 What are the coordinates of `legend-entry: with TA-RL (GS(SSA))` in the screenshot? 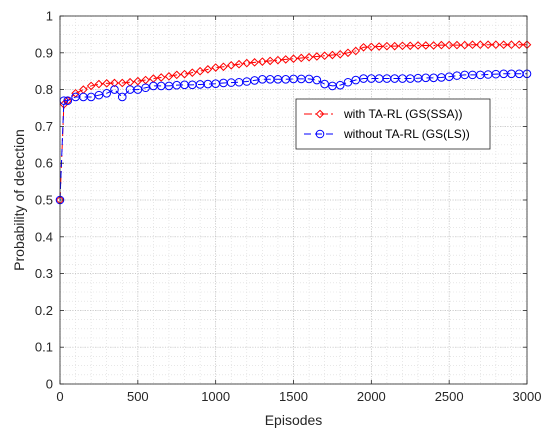 It's located at (383, 114).